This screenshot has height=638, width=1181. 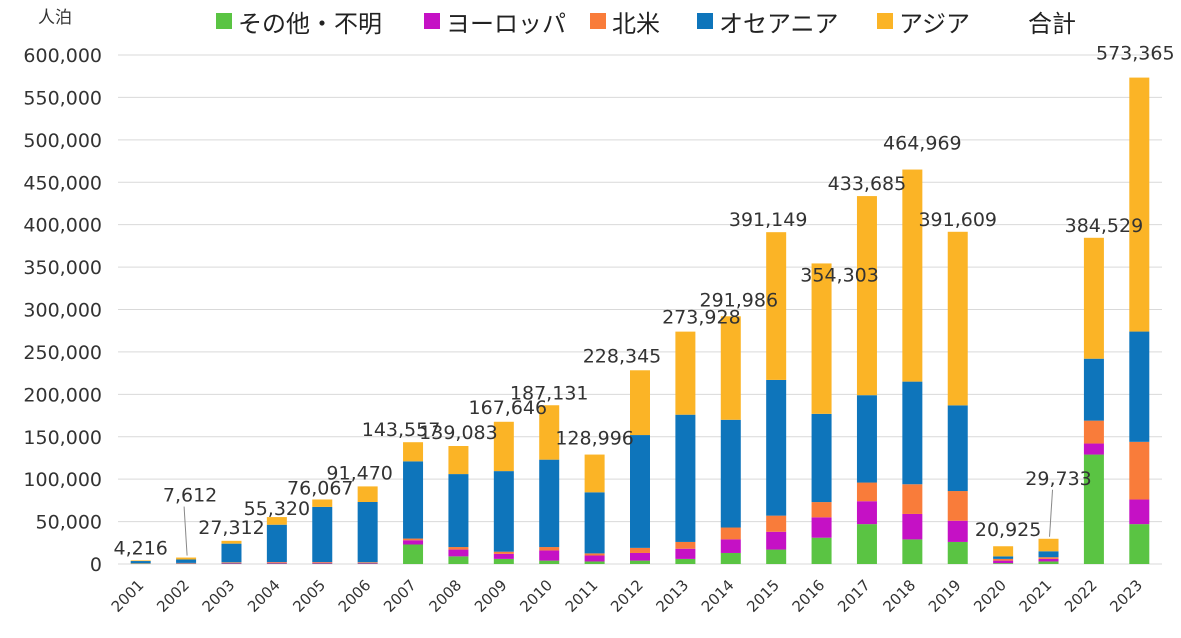 I want to click on total-label: 391,609, so click(x=957, y=220).